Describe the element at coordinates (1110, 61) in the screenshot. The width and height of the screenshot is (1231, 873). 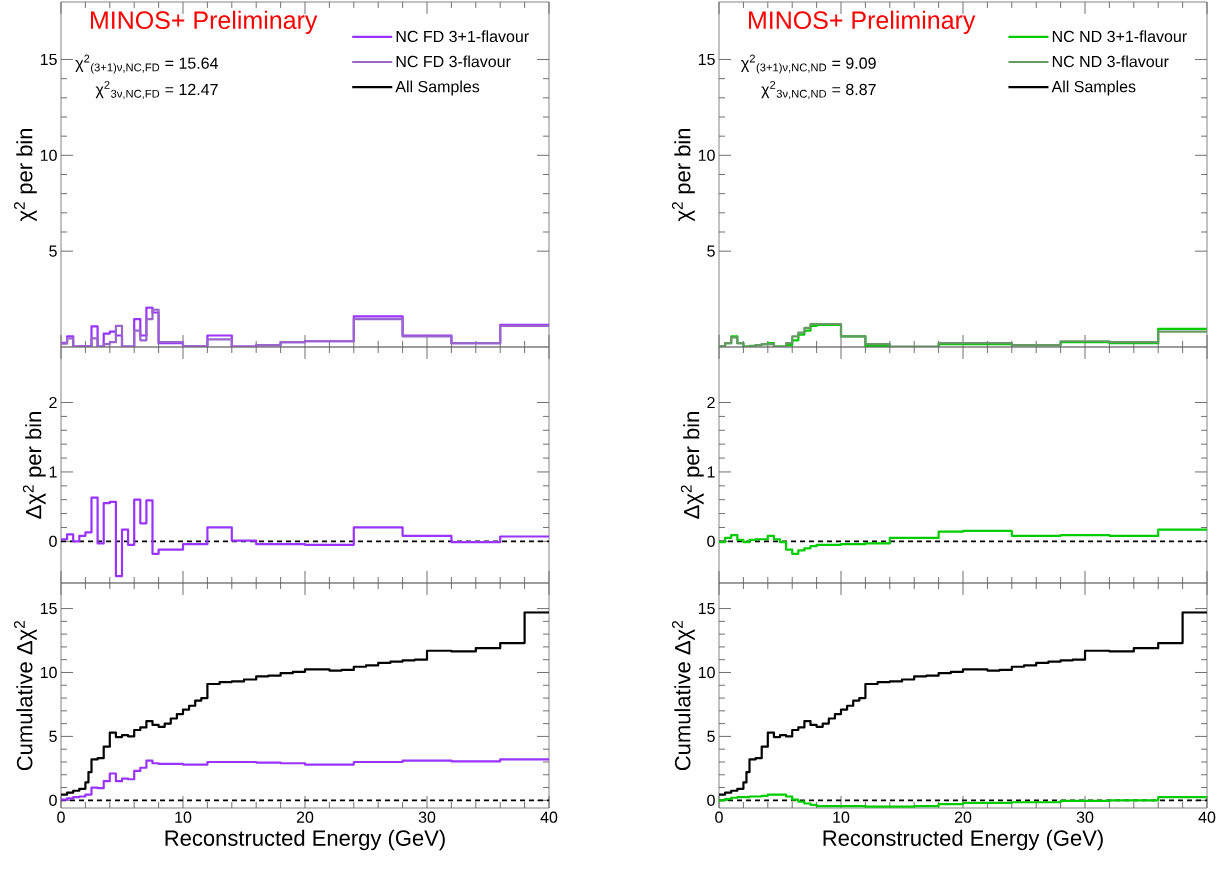
I see `legend-label: NC ND 3-flavour` at that location.